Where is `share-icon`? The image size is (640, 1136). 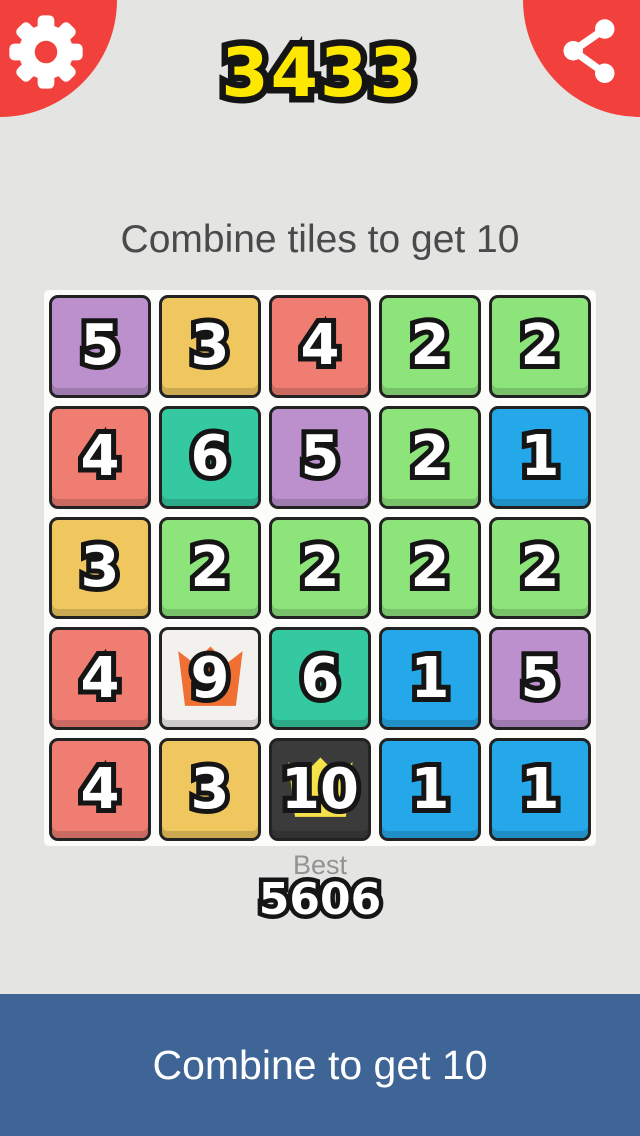 share-icon is located at coordinates (589, 51).